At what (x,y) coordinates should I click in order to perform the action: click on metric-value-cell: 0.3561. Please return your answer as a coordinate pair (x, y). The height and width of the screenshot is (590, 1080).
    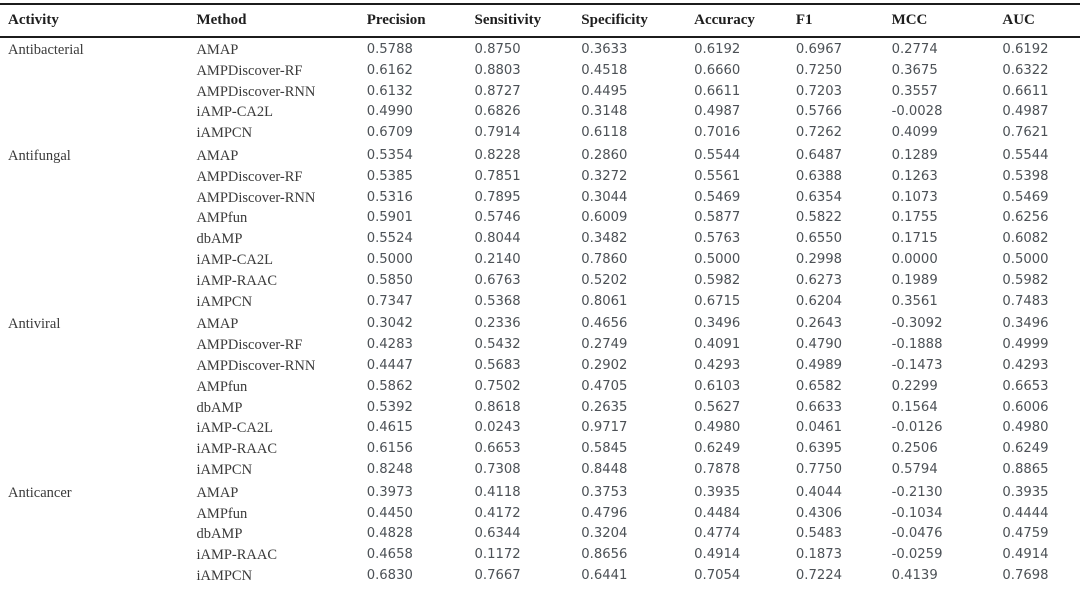
    Looking at the image, I should click on (914, 301).